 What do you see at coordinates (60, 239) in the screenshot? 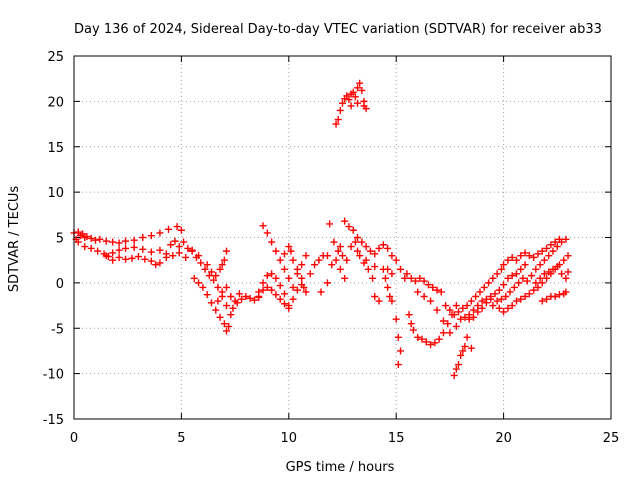
I see `y-tick-label: 5` at bounding box center [60, 239].